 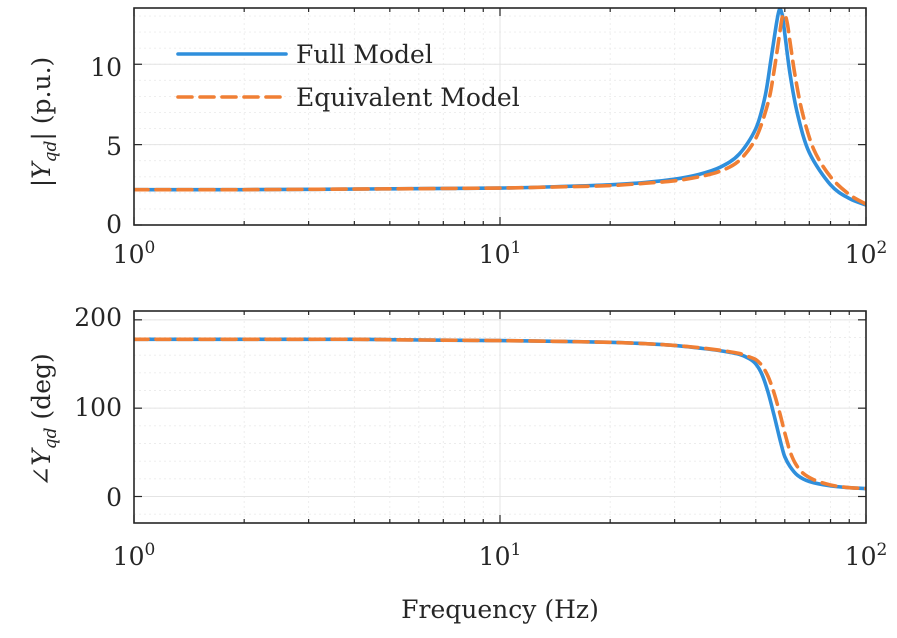 I want to click on magnitude-xtick-label: 10², so click(x=866, y=253).